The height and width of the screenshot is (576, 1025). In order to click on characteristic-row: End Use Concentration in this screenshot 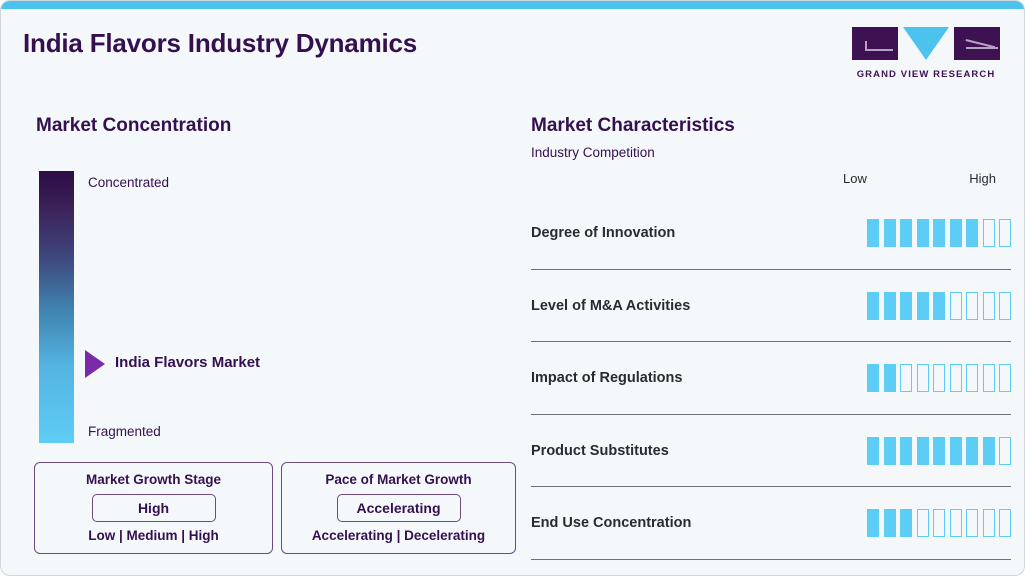, I will do `click(771, 523)`.